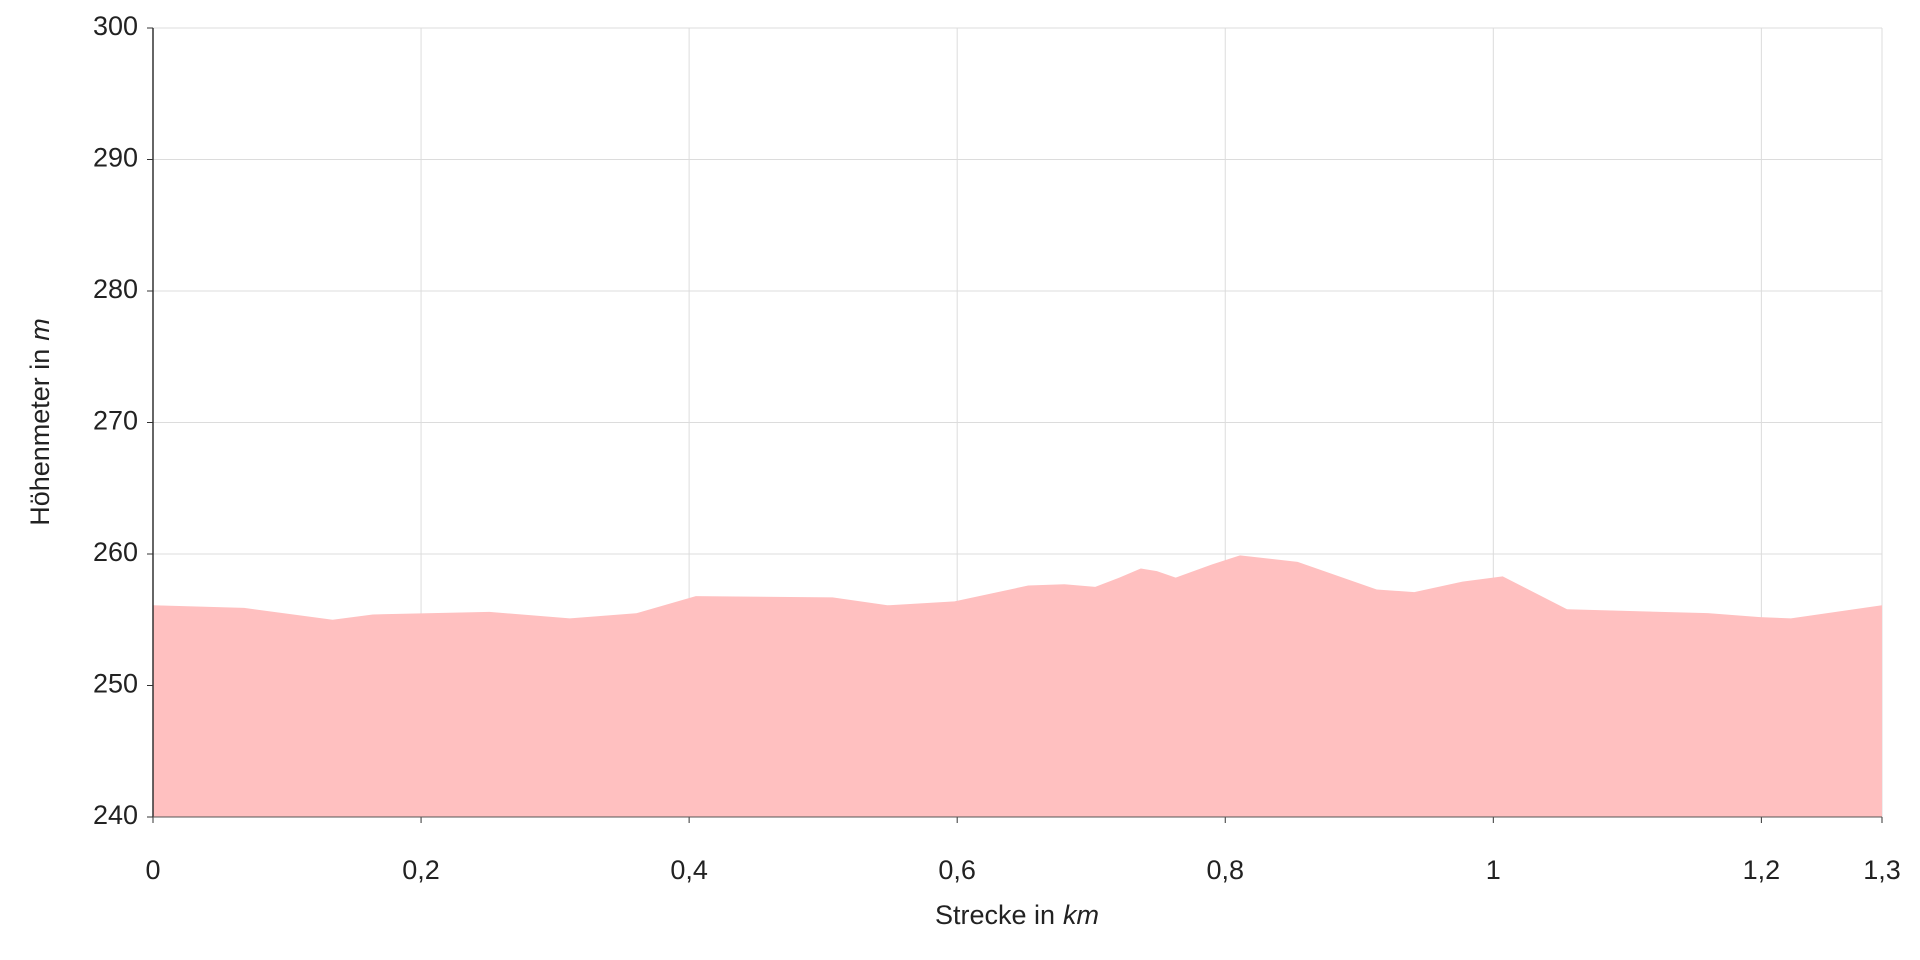 This screenshot has width=1920, height=960. Describe the element at coordinates (40, 437) in the screenshot. I see `y-axis-title-text: Höhenmeter in` at that location.